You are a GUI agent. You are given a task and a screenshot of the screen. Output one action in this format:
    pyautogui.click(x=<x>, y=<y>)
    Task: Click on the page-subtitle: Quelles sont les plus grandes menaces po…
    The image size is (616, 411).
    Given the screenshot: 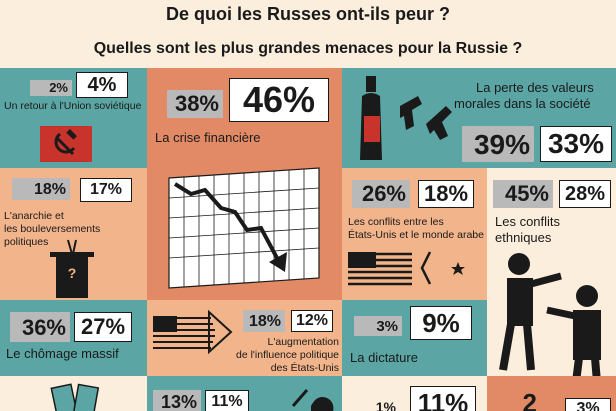 What is the action you would take?
    pyautogui.click(x=308, y=48)
    